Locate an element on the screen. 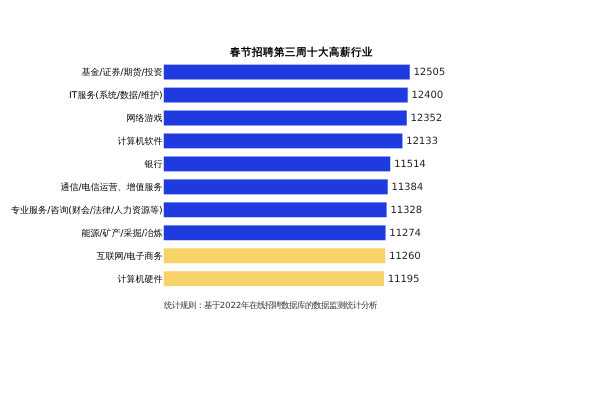 This screenshot has height=400, width=600. y-tick-label: 计算机软件 is located at coordinates (140, 142).